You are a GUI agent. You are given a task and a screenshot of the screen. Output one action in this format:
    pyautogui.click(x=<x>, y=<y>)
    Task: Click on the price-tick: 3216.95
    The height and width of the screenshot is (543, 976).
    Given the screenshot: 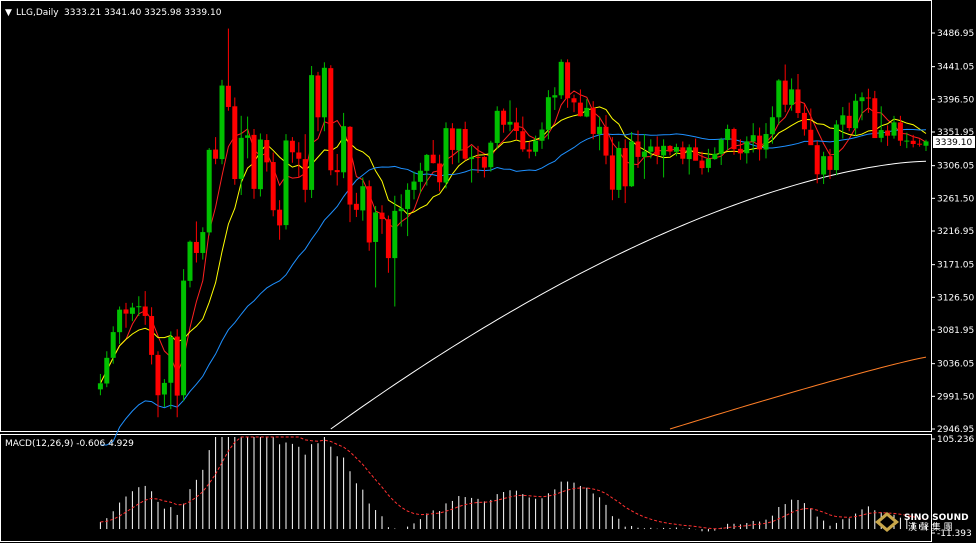 What is the action you would take?
    pyautogui.click(x=952, y=232)
    